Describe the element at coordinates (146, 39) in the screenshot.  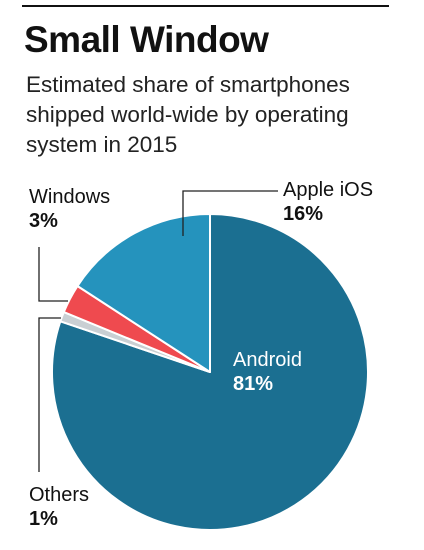
I see `chart-title: Small Window` at that location.